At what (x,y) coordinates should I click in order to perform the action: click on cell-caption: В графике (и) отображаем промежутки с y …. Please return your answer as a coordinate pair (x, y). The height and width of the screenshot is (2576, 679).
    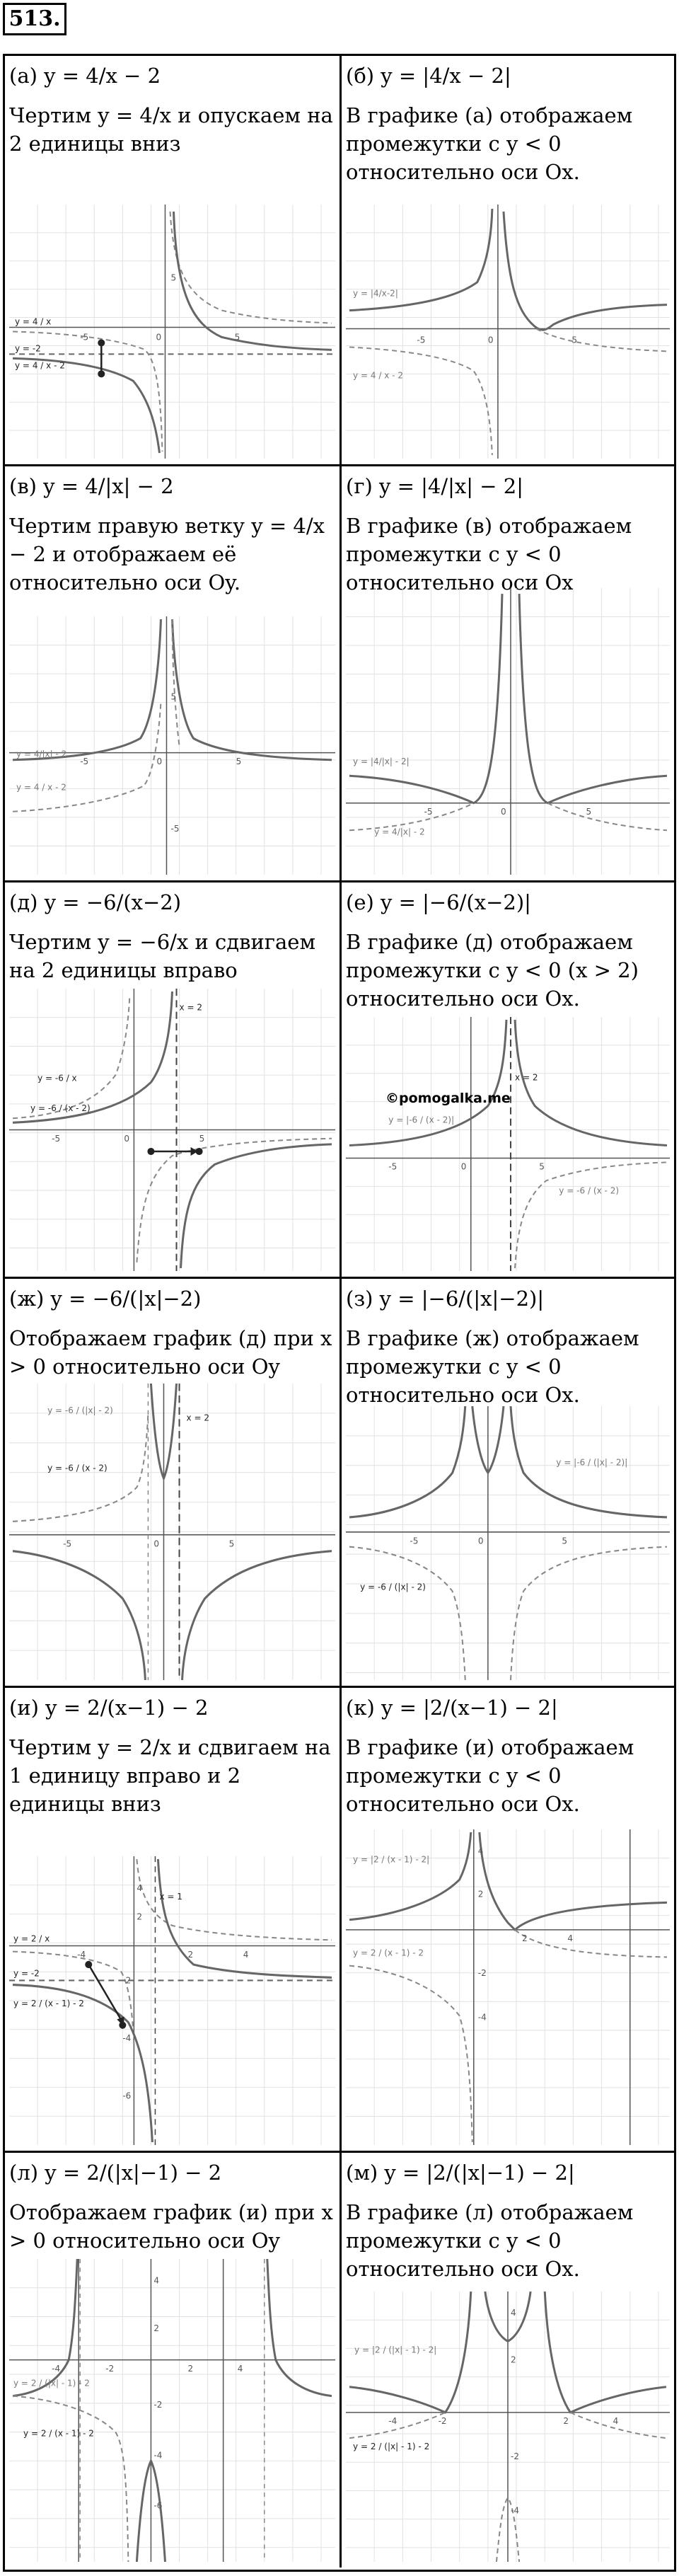
    Looking at the image, I should click on (490, 1776).